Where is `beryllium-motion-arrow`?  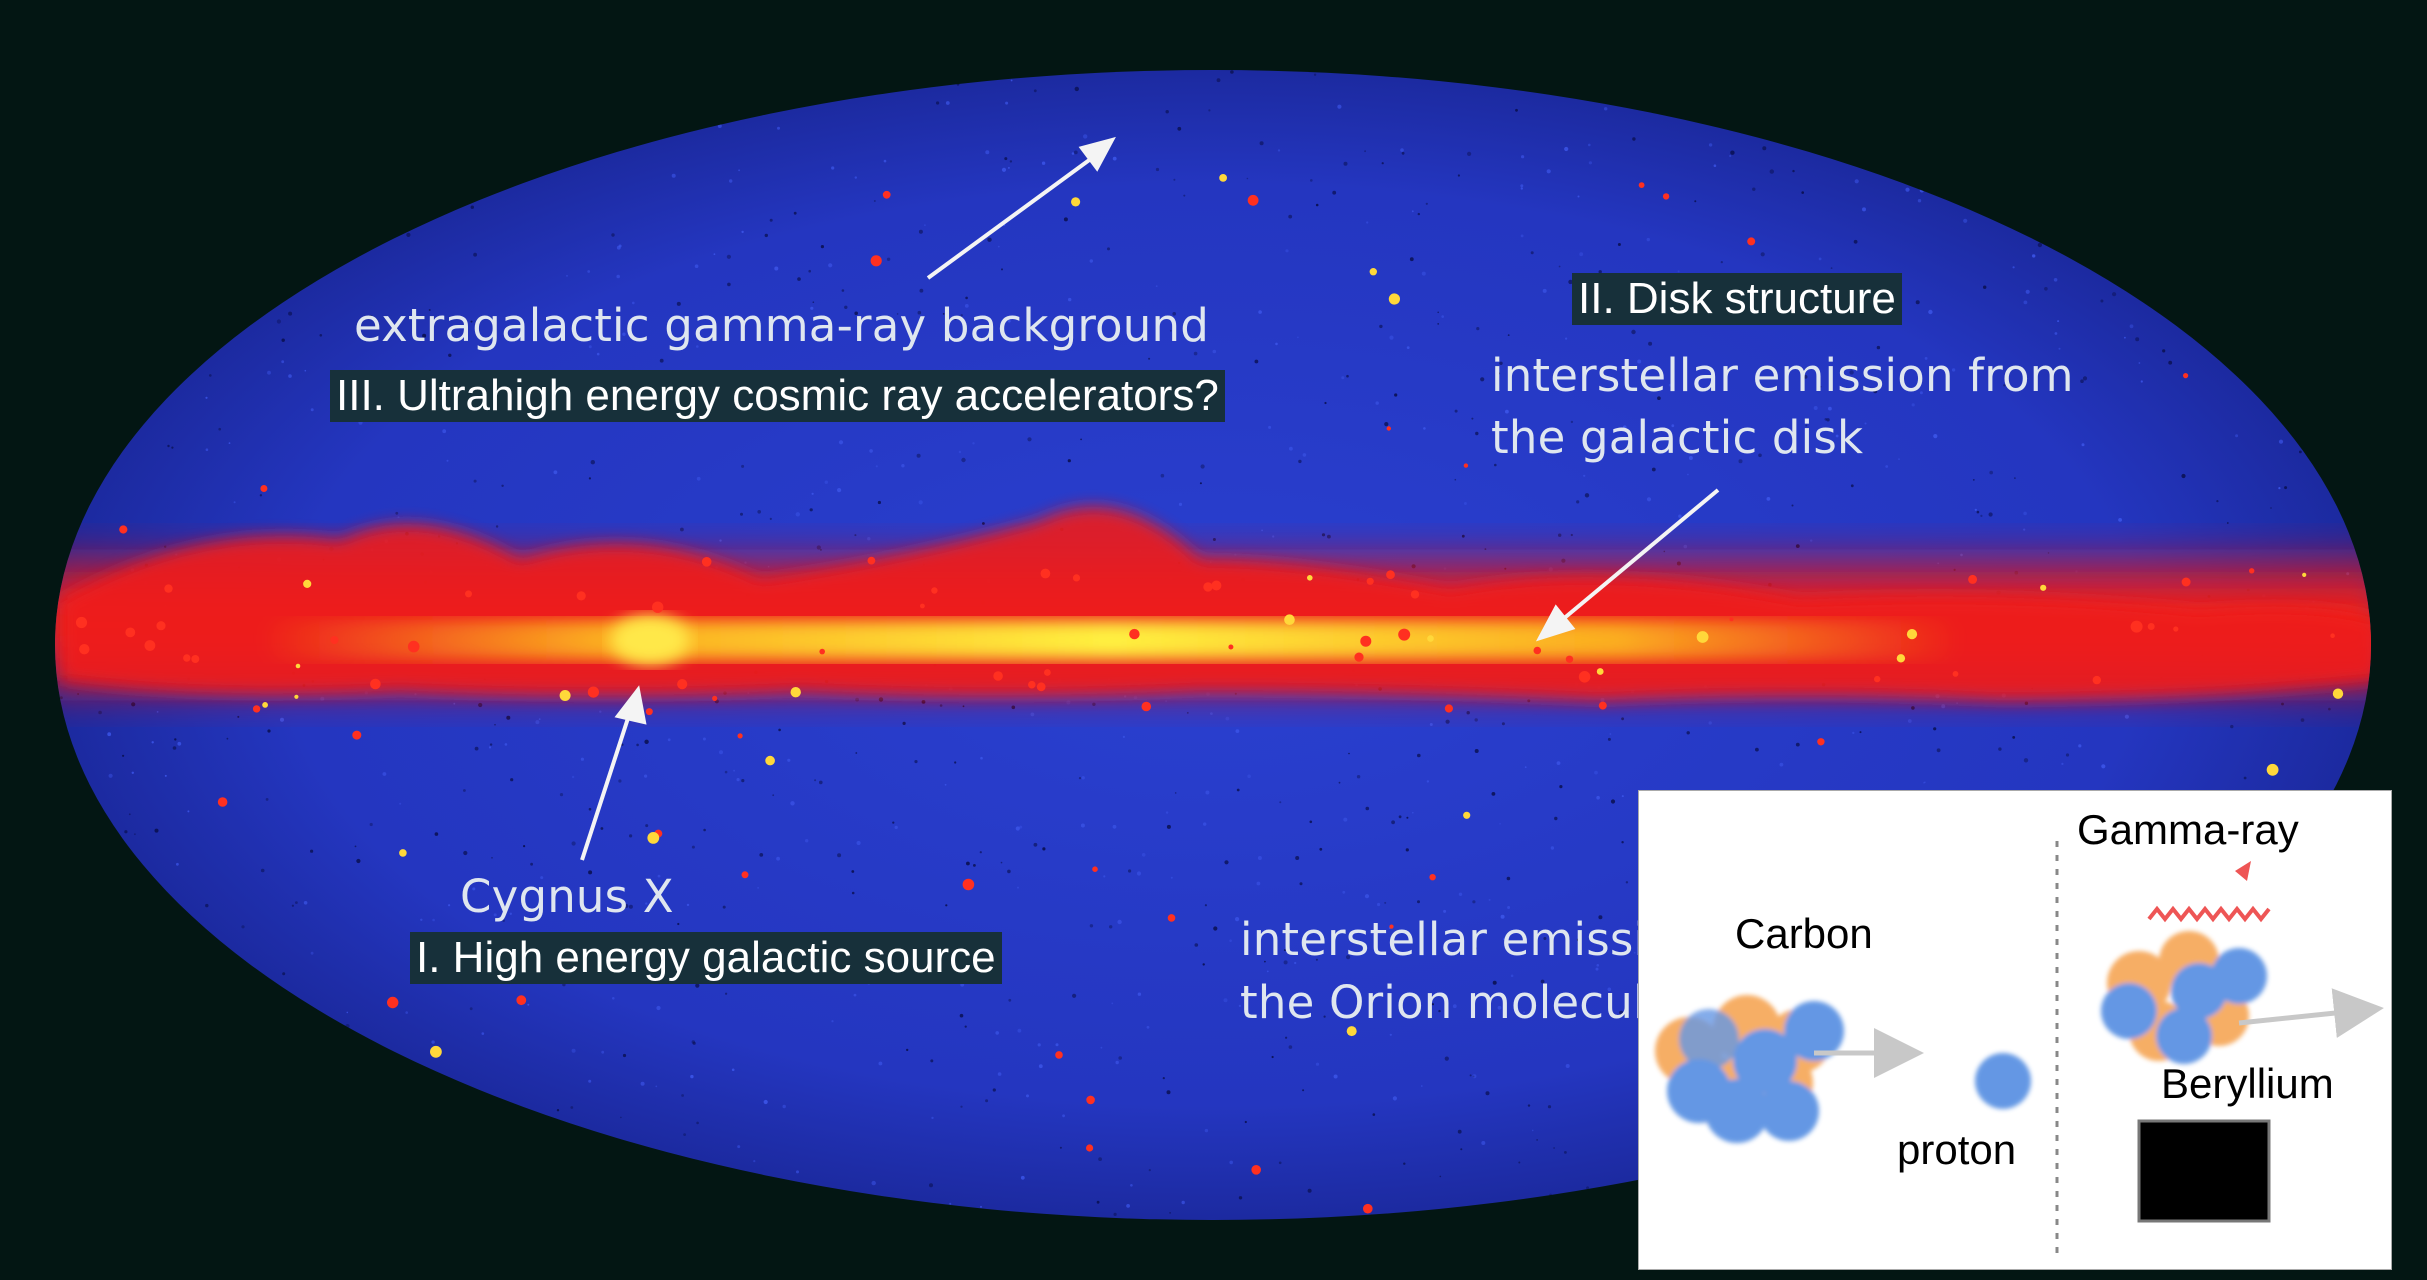 beryllium-motion-arrow is located at coordinates (2311, 1013).